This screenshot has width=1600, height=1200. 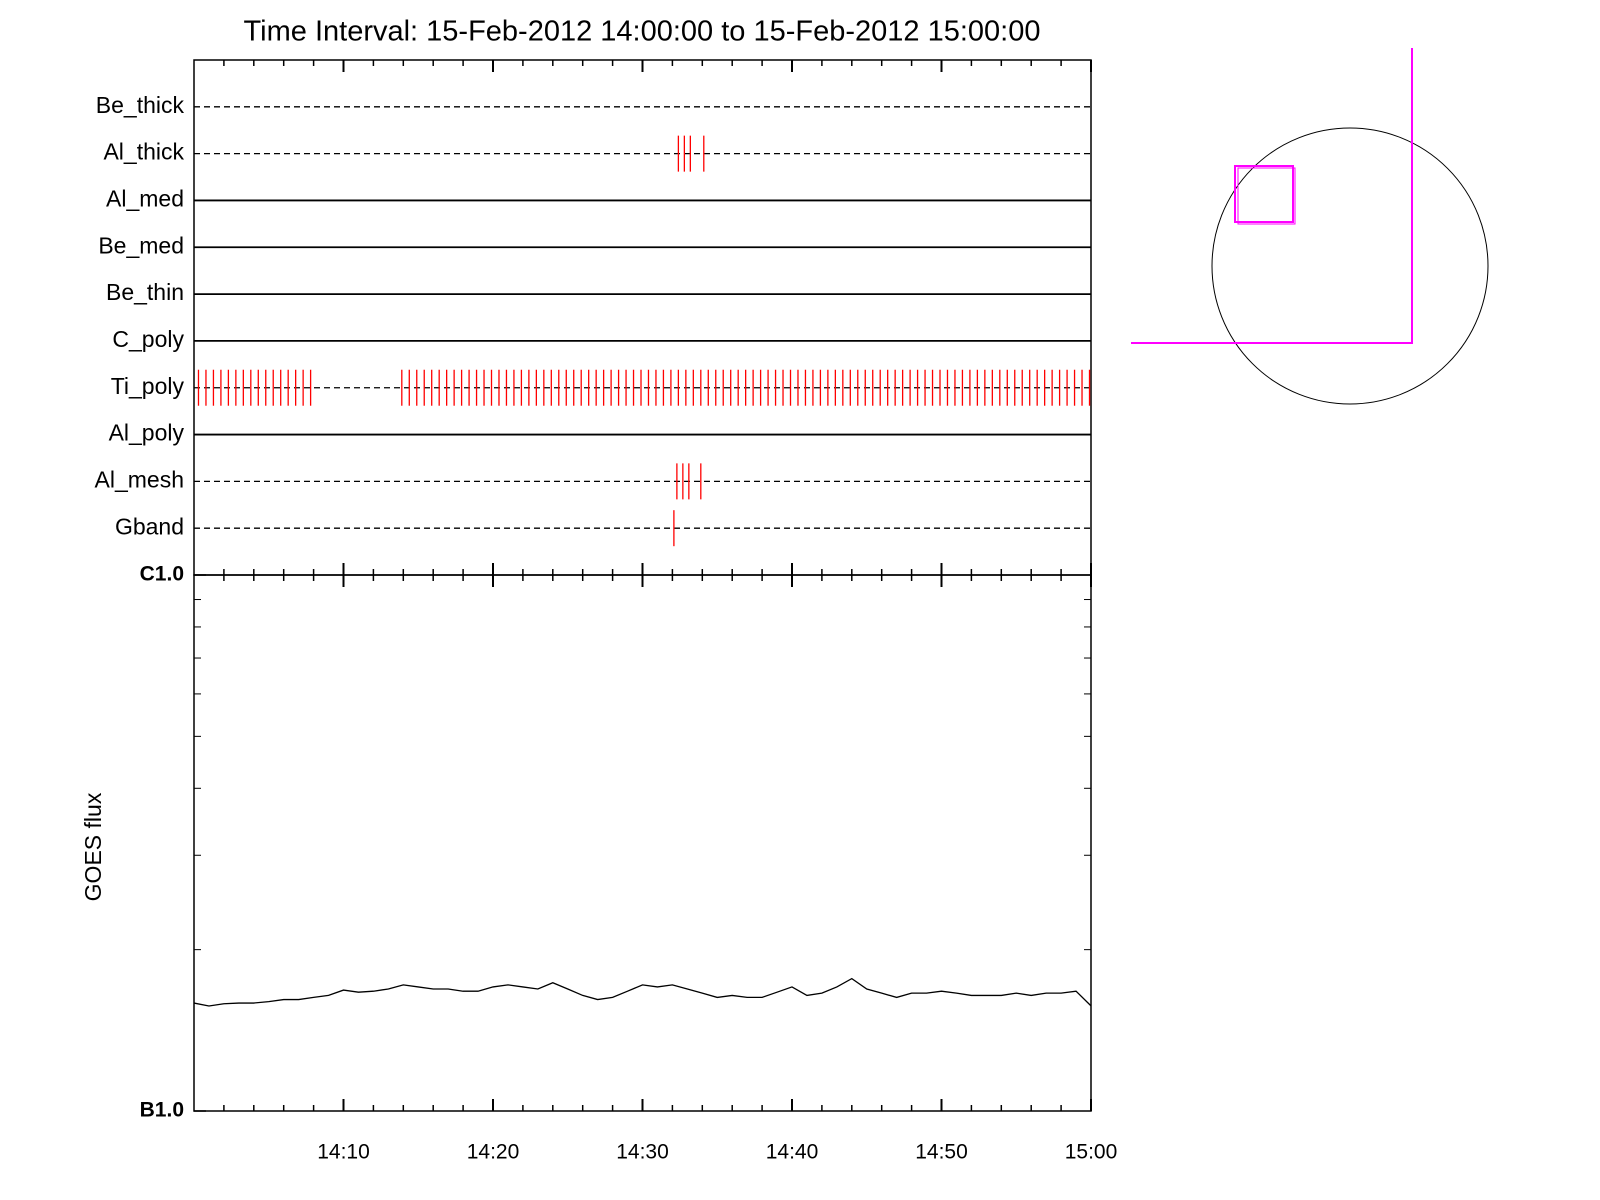 I want to click on x-tick-label: 14:10, so click(x=343, y=1152).